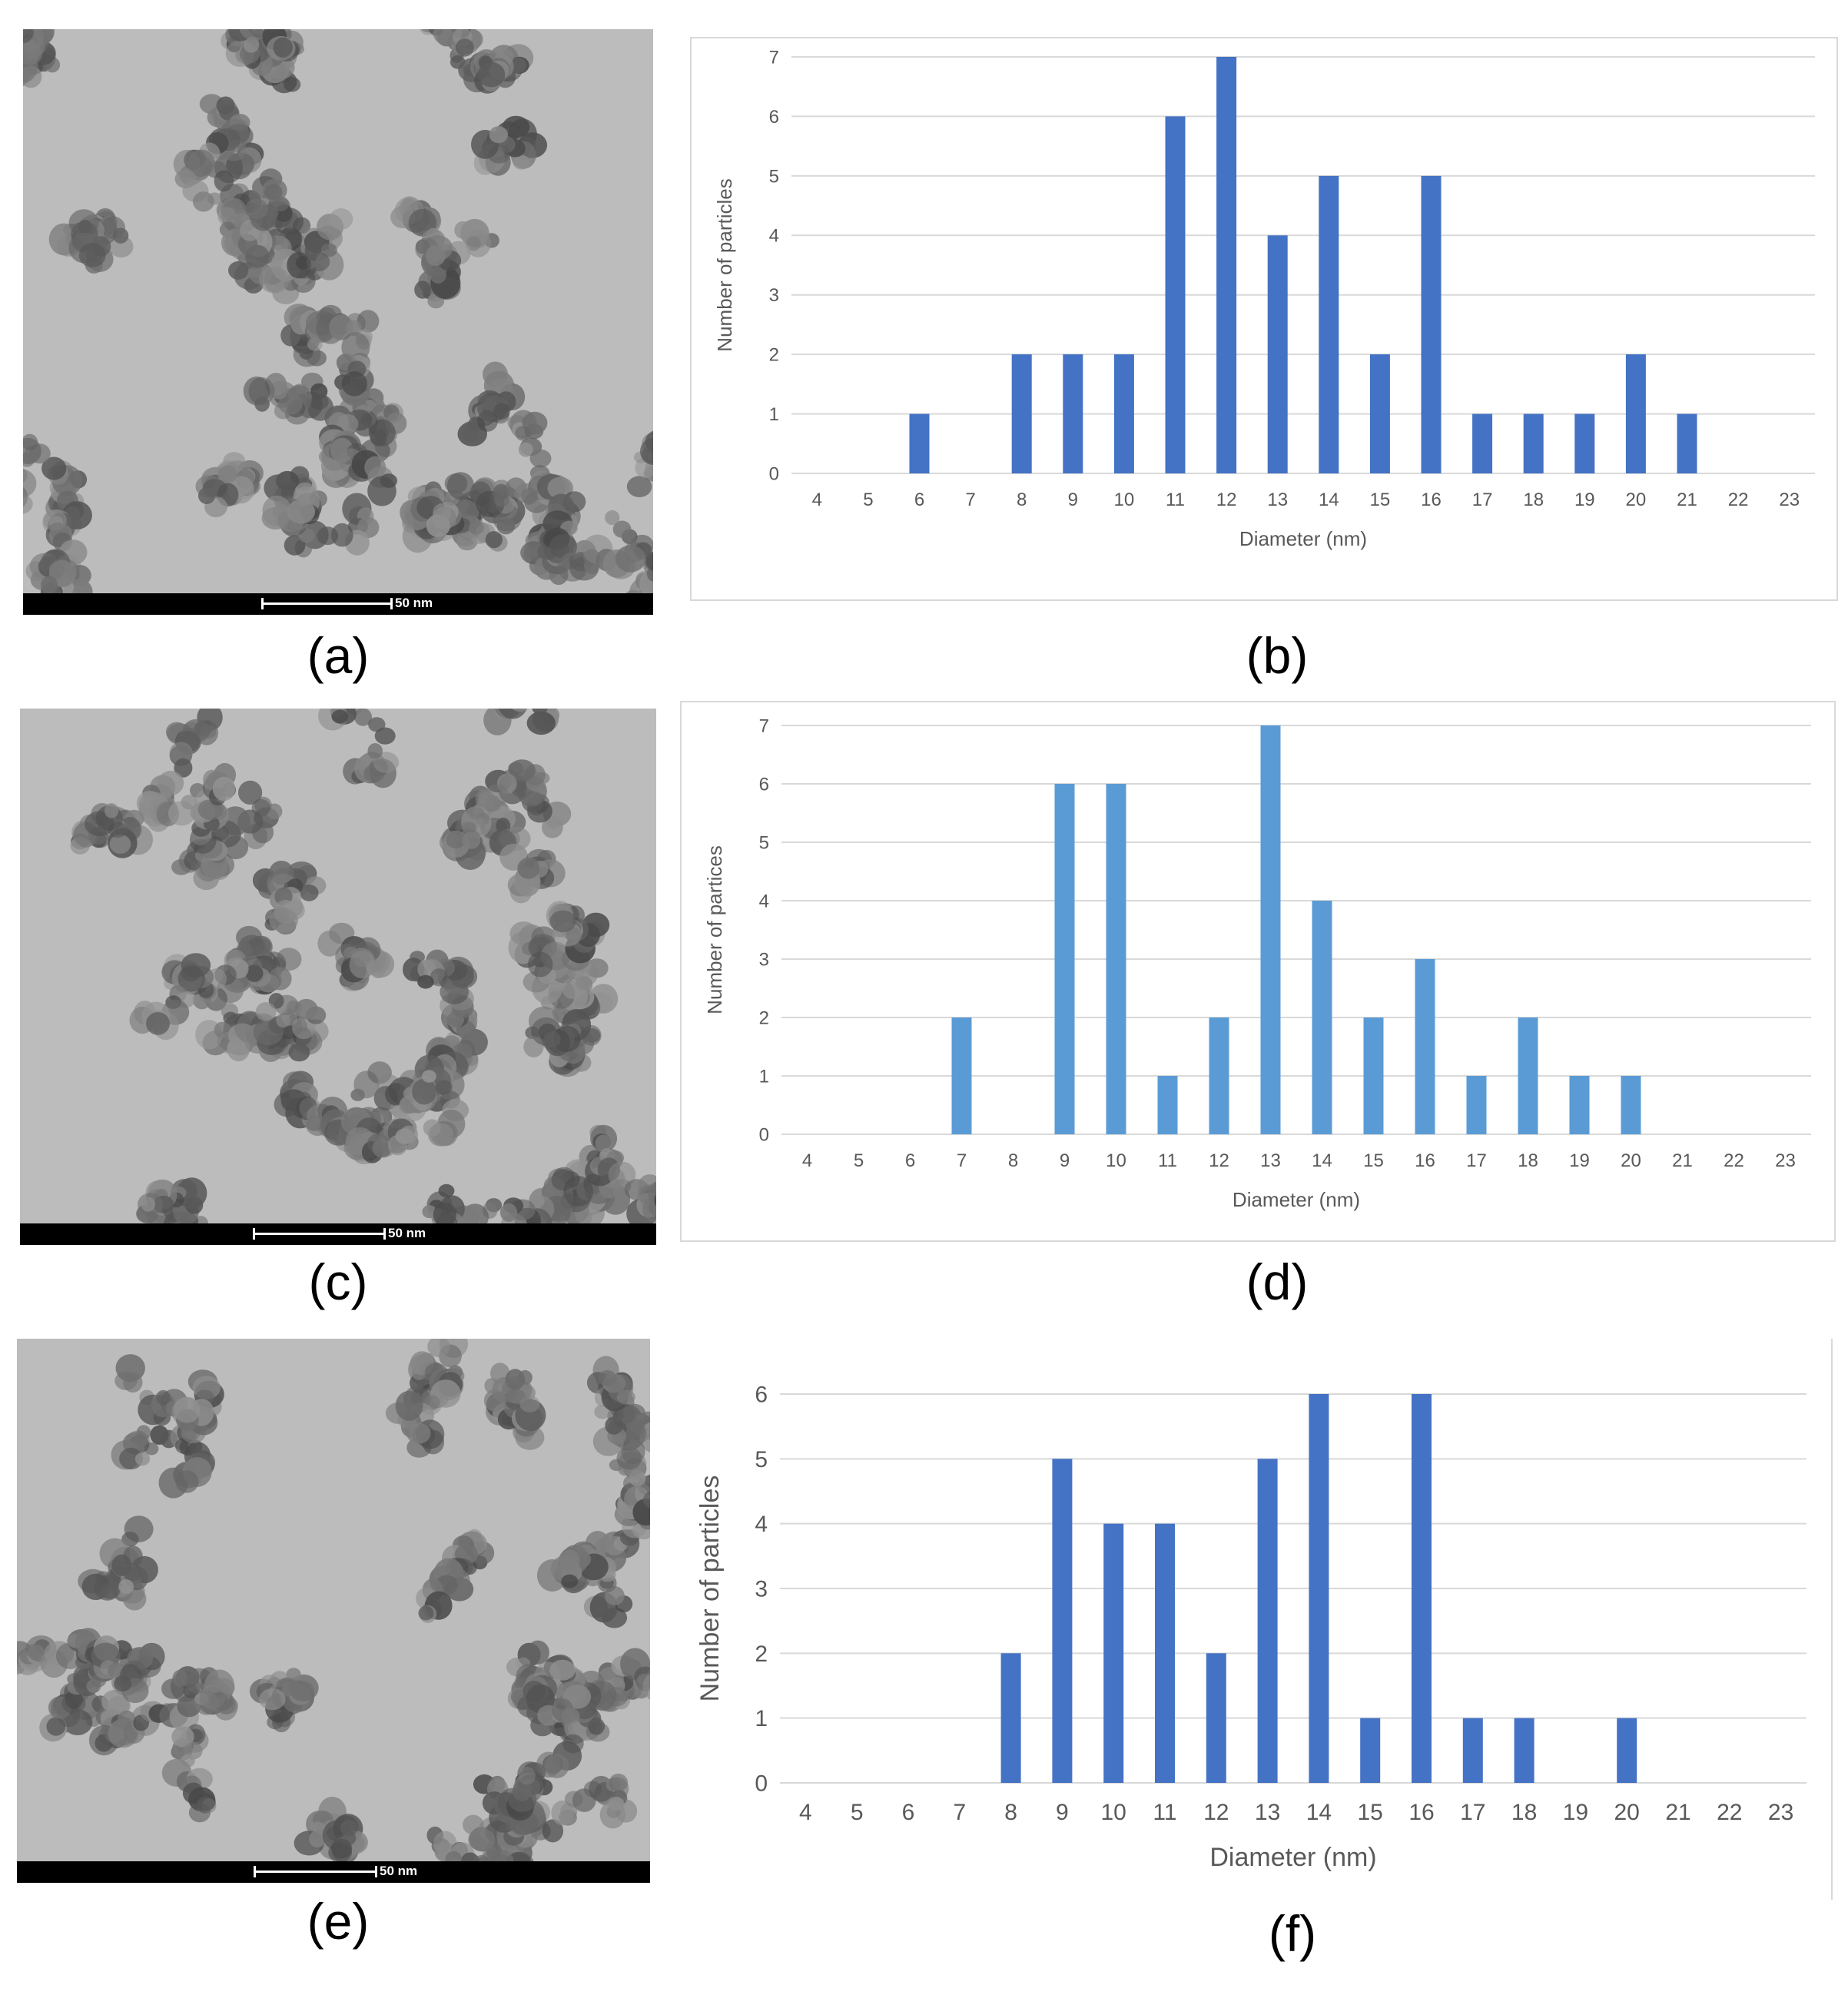 The image size is (1848, 1995). I want to click on x-tick-label: 19, so click(1579, 1160).